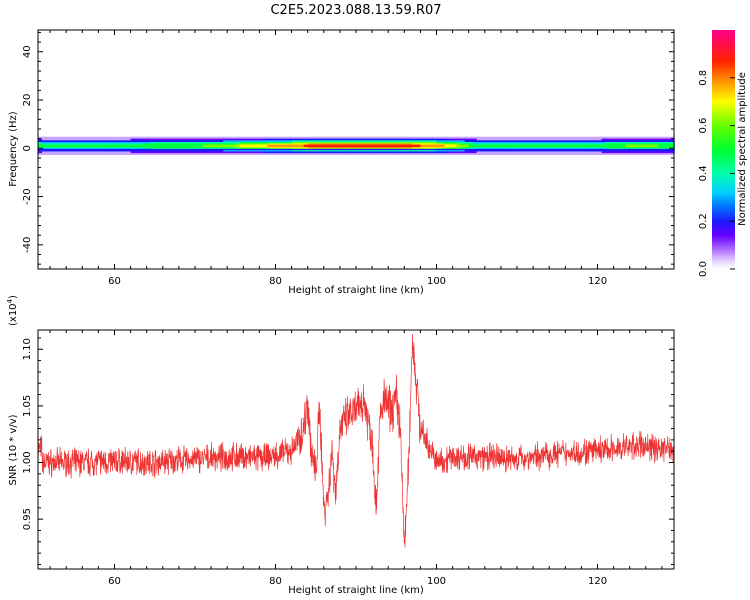  I want to click on colorbar-tick-label: 0.0, so click(703, 269).